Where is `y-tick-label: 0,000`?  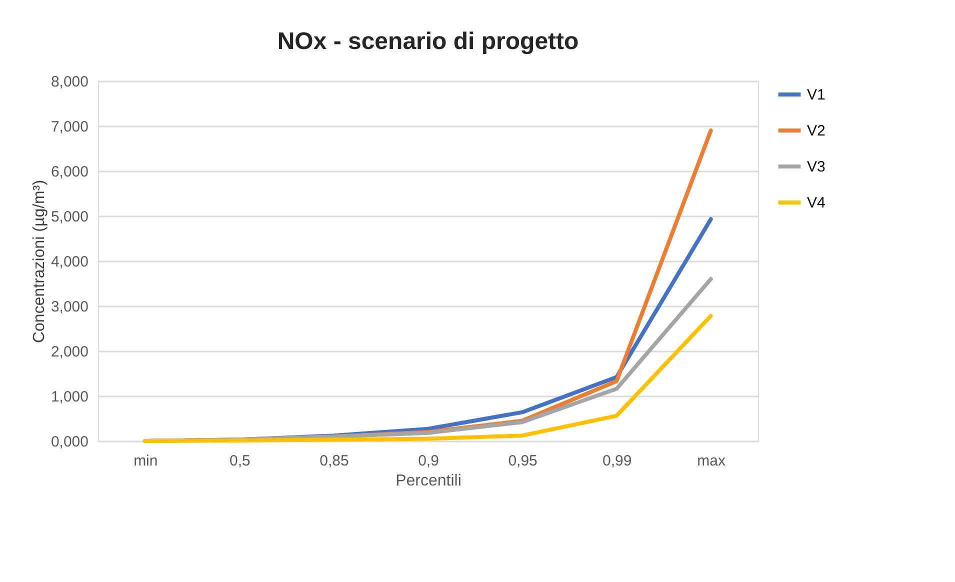 y-tick-label: 0,000 is located at coordinates (69, 442).